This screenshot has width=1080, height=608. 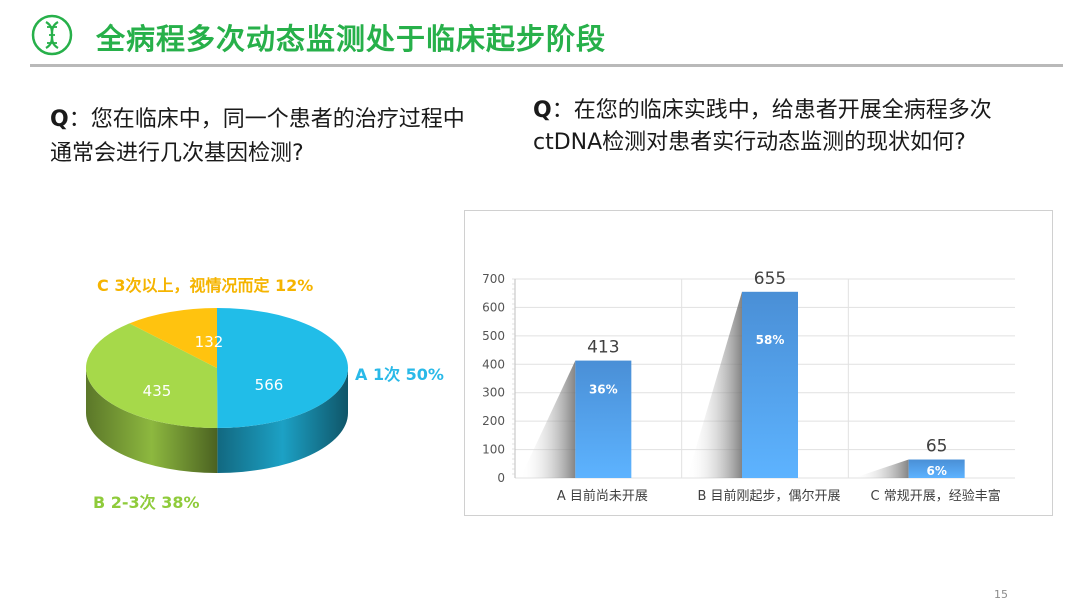 What do you see at coordinates (493, 279) in the screenshot?
I see `y-tick-label: 700` at bounding box center [493, 279].